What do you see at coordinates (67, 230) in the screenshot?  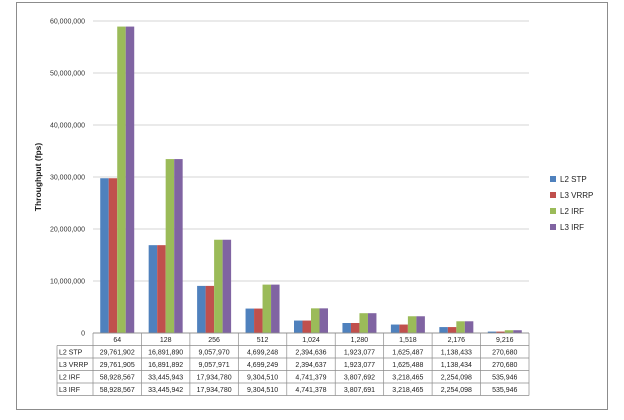 I see `y-tick-label: 20,000,000` at bounding box center [67, 230].